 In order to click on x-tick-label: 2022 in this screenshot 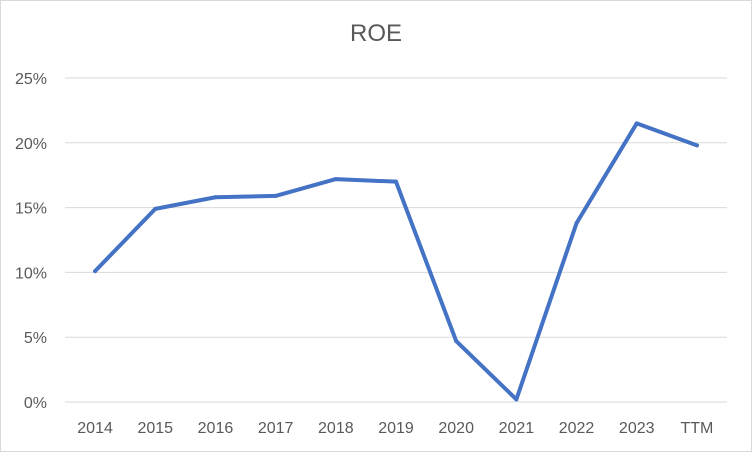, I will do `click(577, 428)`.